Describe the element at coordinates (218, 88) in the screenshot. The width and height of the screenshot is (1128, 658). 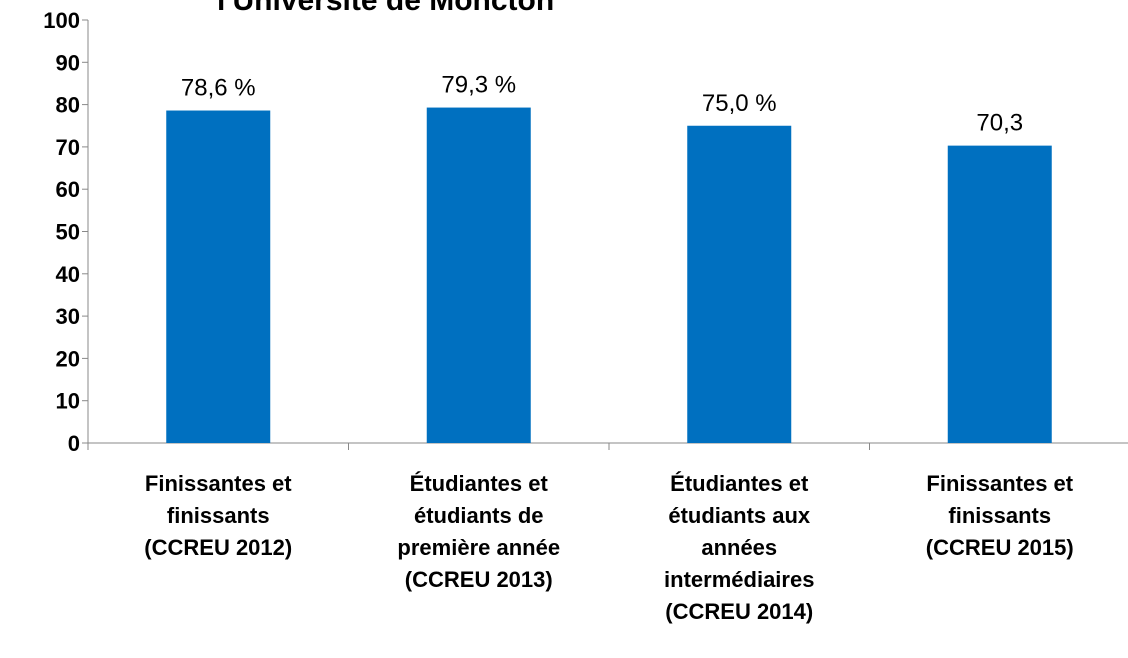
I see `value-label: 78,6 %` at that location.